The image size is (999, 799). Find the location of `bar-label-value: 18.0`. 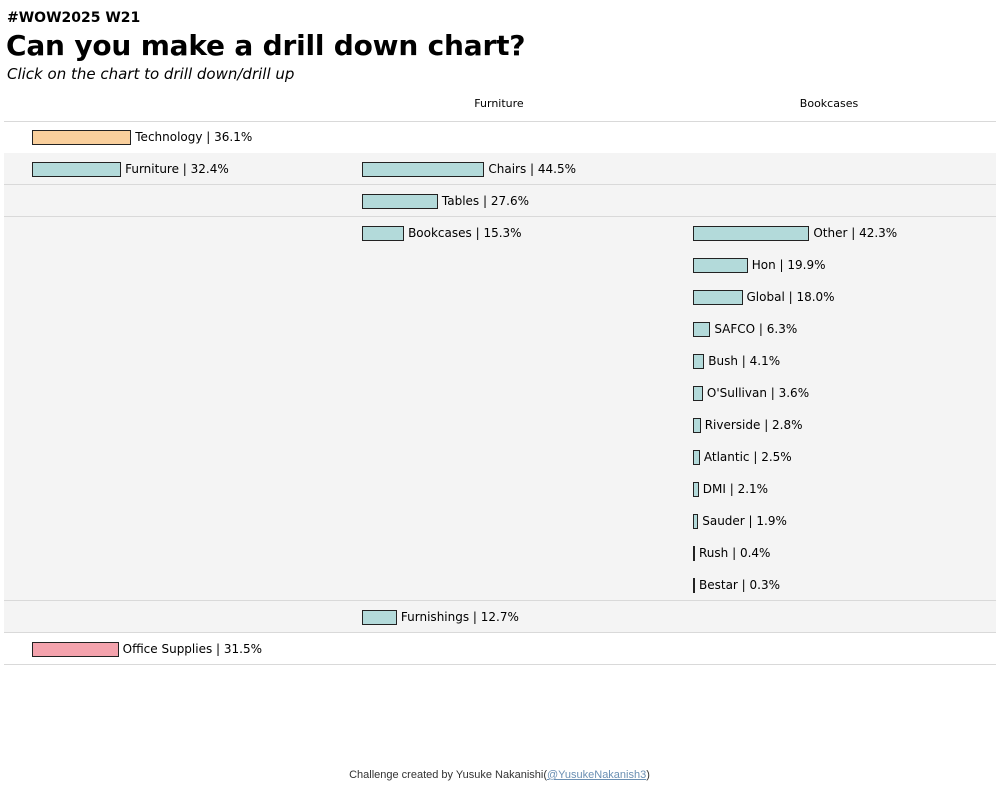

bar-label-value: 18.0 is located at coordinates (810, 297).